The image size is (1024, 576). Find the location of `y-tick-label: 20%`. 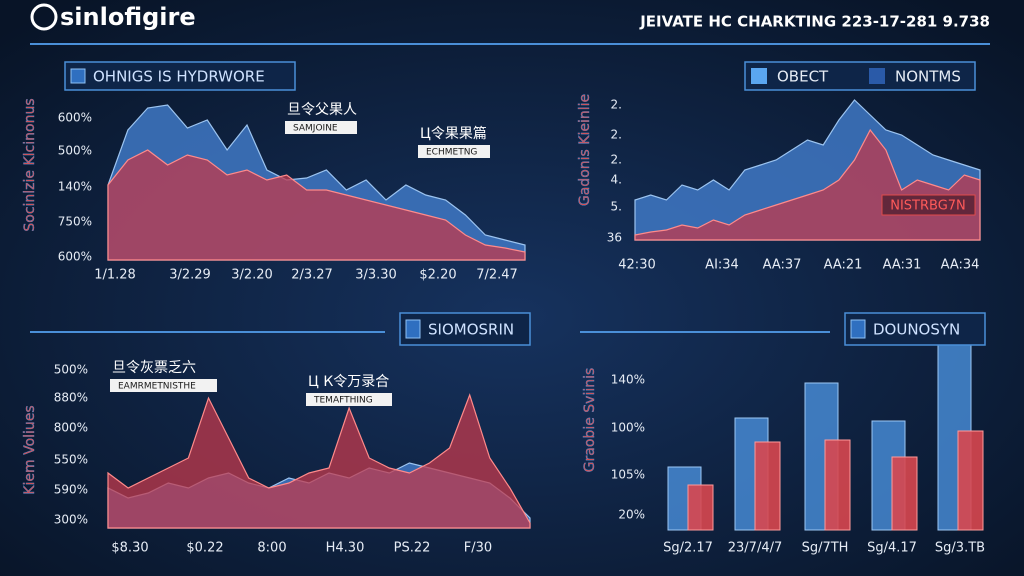

y-tick-label: 20% is located at coordinates (631, 515).